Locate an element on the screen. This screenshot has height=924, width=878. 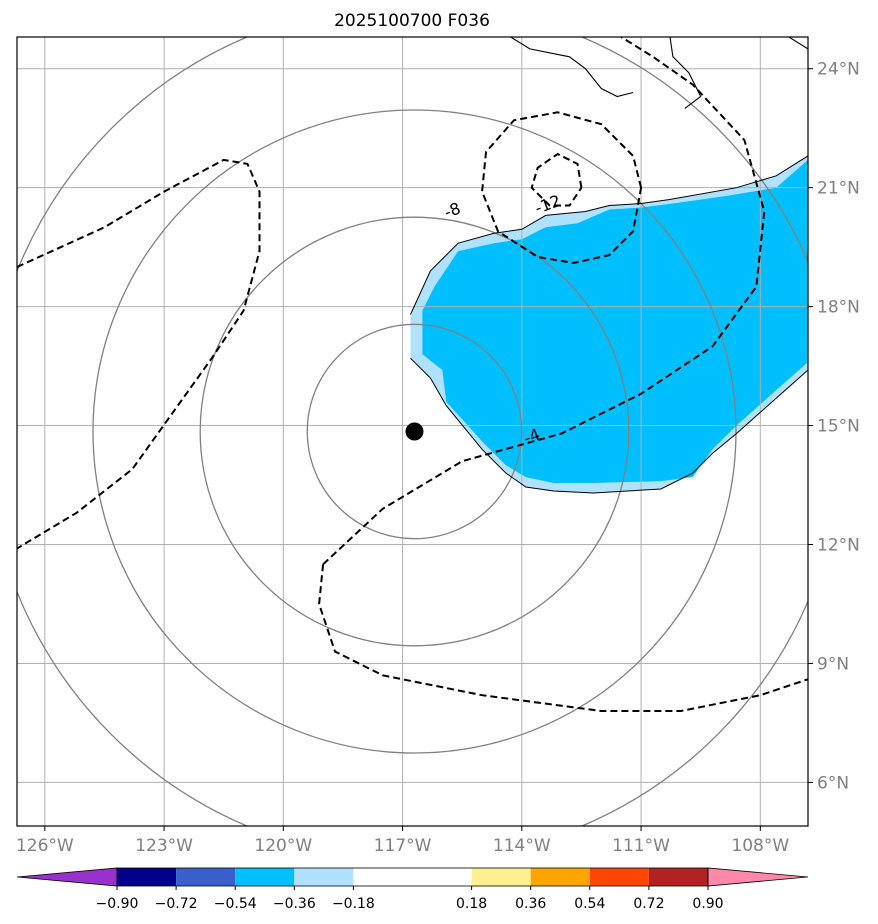
x-tick-label: 123°W is located at coordinates (164, 846).